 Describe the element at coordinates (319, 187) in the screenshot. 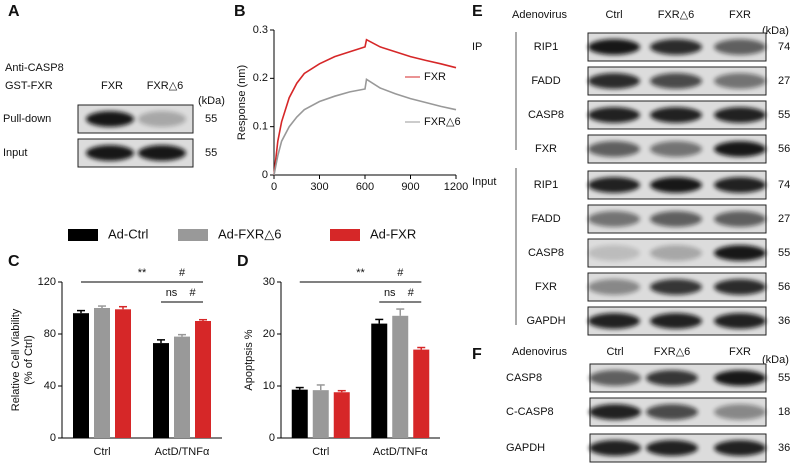

I see `x-tick-label: 300` at that location.